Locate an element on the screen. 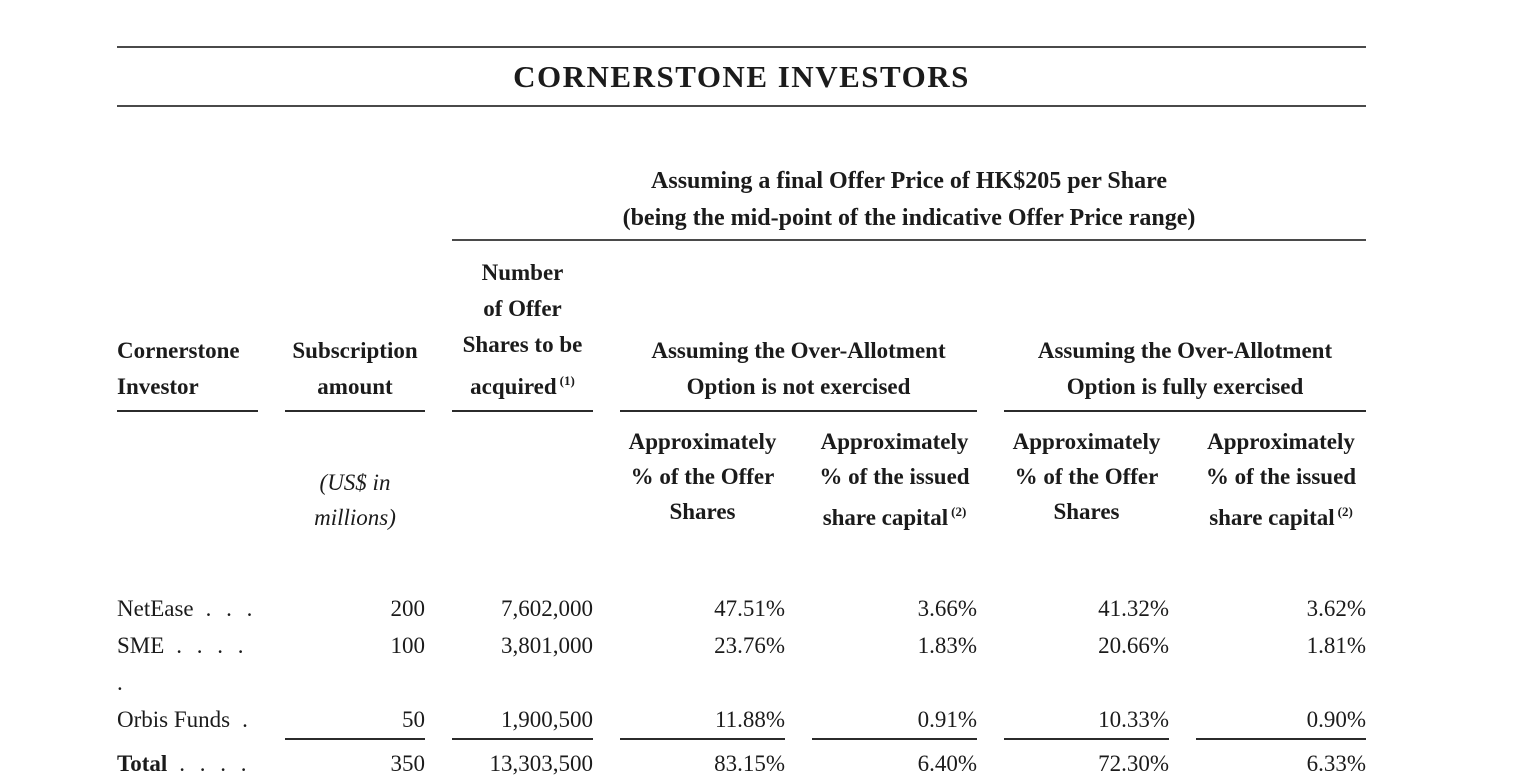 This screenshot has width=1524, height=784. pct-offer-shares-not-exercised: 11.88% is located at coordinates (749, 719).